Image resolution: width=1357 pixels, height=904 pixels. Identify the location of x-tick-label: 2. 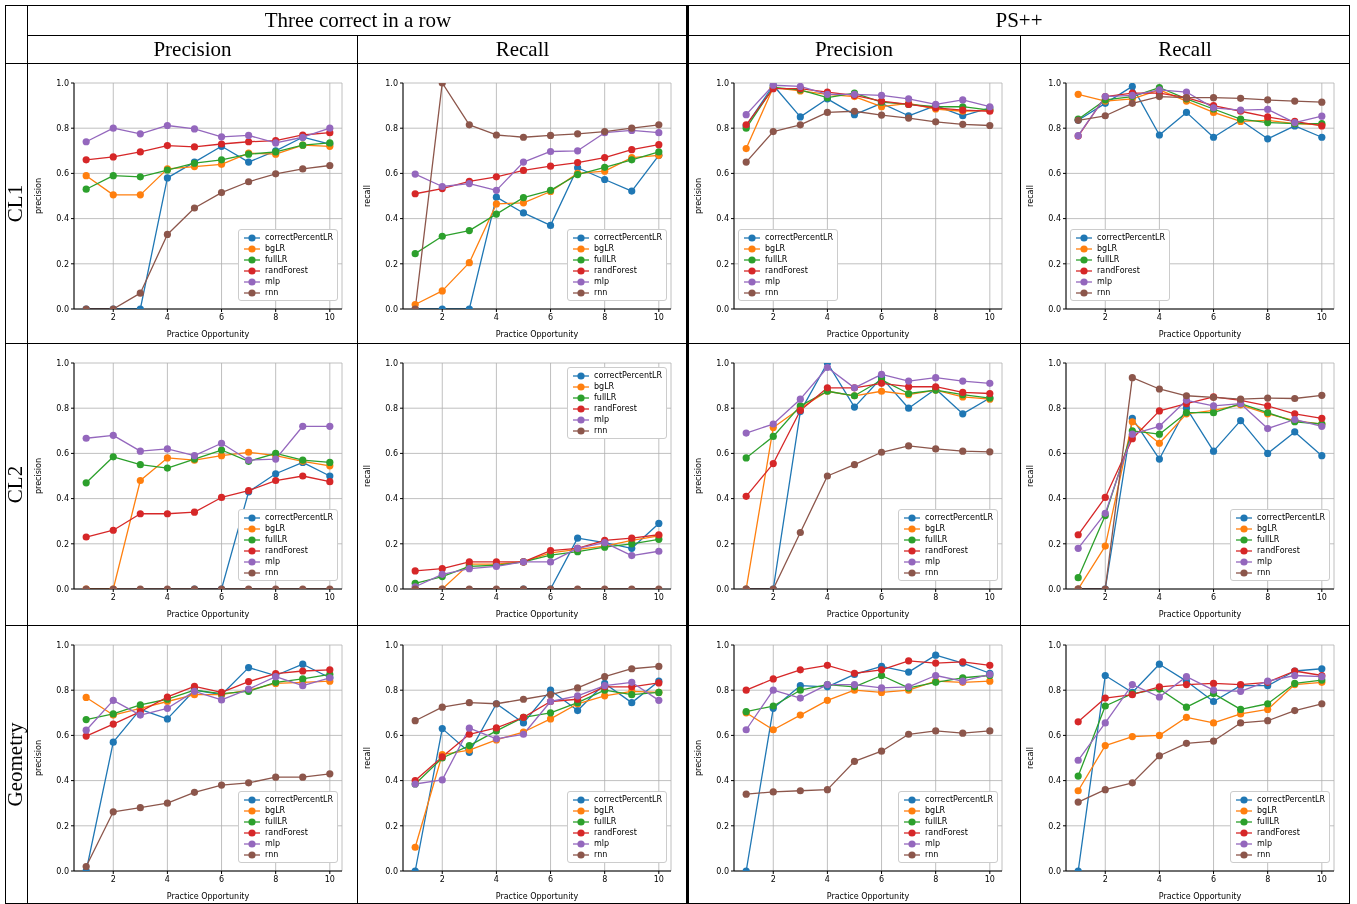
(1105, 879).